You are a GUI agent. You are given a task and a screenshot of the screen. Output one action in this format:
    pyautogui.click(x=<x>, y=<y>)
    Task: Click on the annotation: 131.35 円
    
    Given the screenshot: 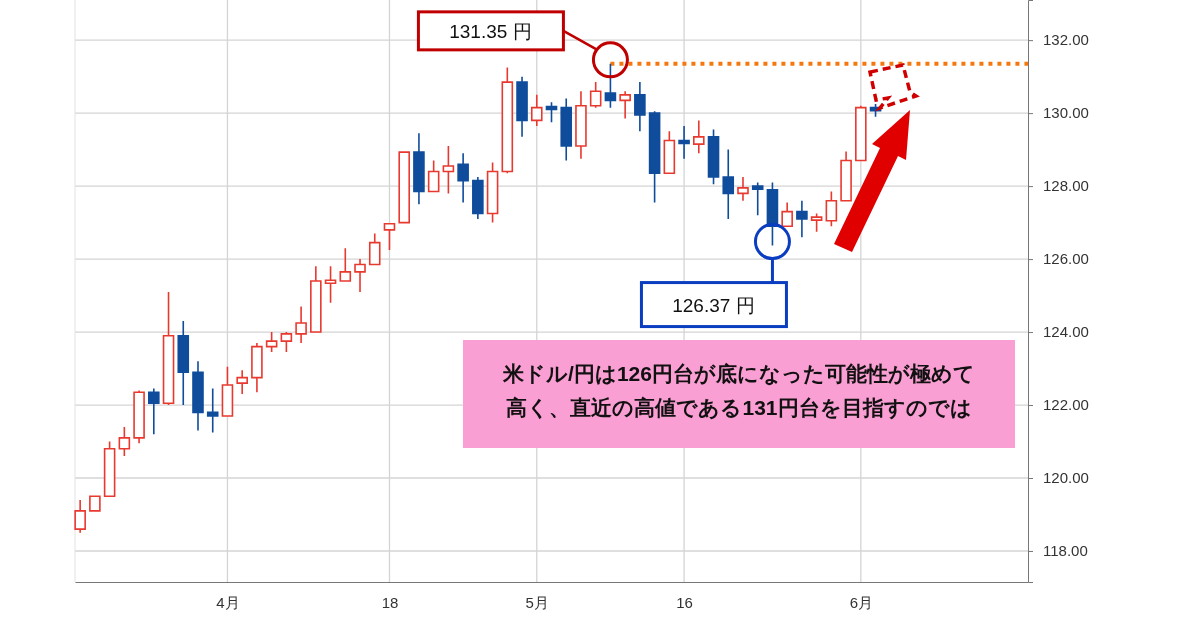 What is the action you would take?
    pyautogui.click(x=490, y=31)
    